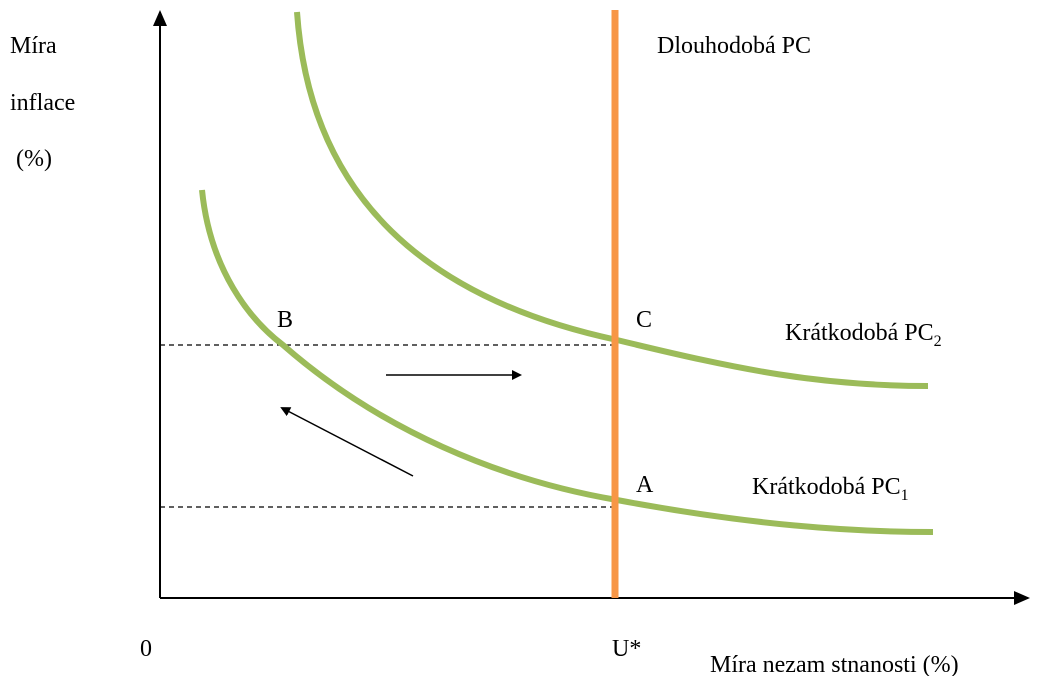 The image size is (1051, 676). What do you see at coordinates (645, 485) in the screenshot?
I see `point-label: A` at bounding box center [645, 485].